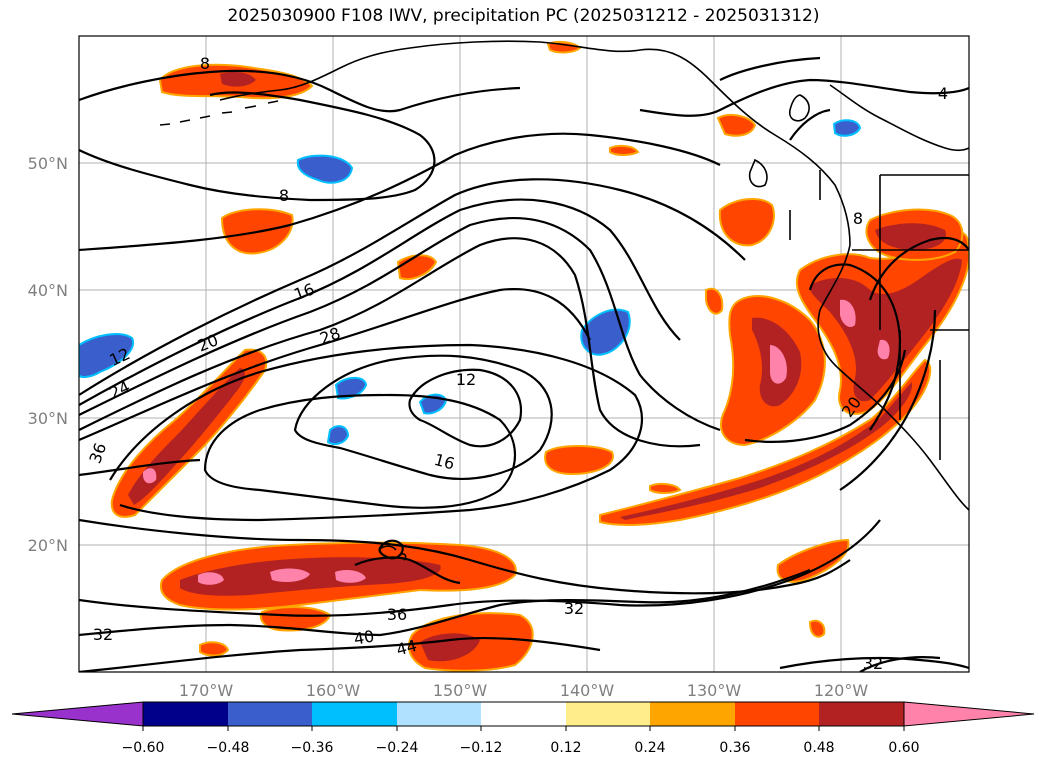  Describe the element at coordinates (406, 648) in the screenshot. I see `contour-label: 44` at that location.